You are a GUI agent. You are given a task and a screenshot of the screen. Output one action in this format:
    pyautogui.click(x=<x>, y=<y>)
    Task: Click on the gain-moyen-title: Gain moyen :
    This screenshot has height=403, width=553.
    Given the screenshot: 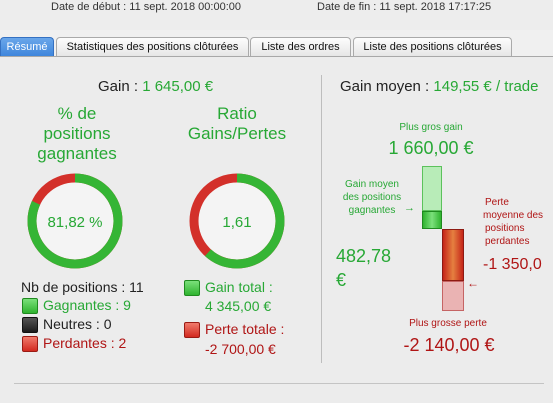 What is the action you would take?
    pyautogui.click(x=387, y=86)
    